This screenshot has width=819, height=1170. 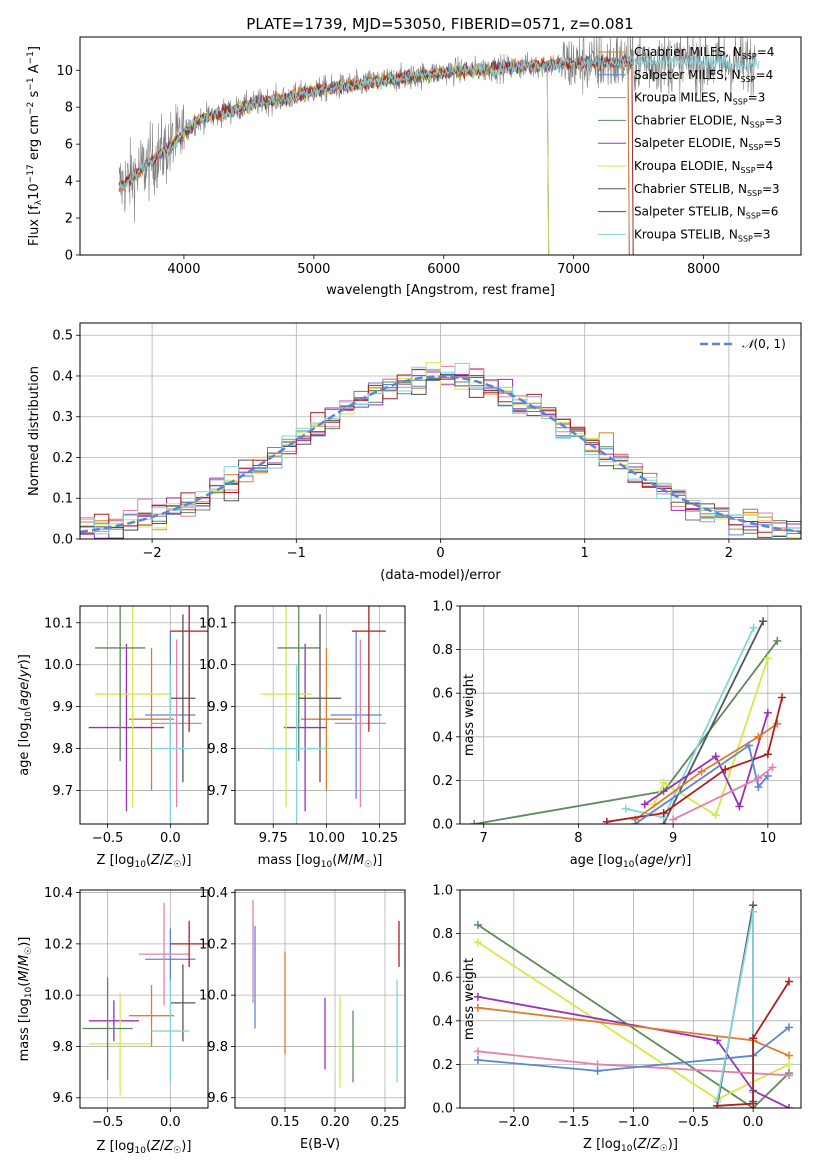 What do you see at coordinates (634, 1122) in the screenshot?
I see `x-tick-label: −1.0` at bounding box center [634, 1122].